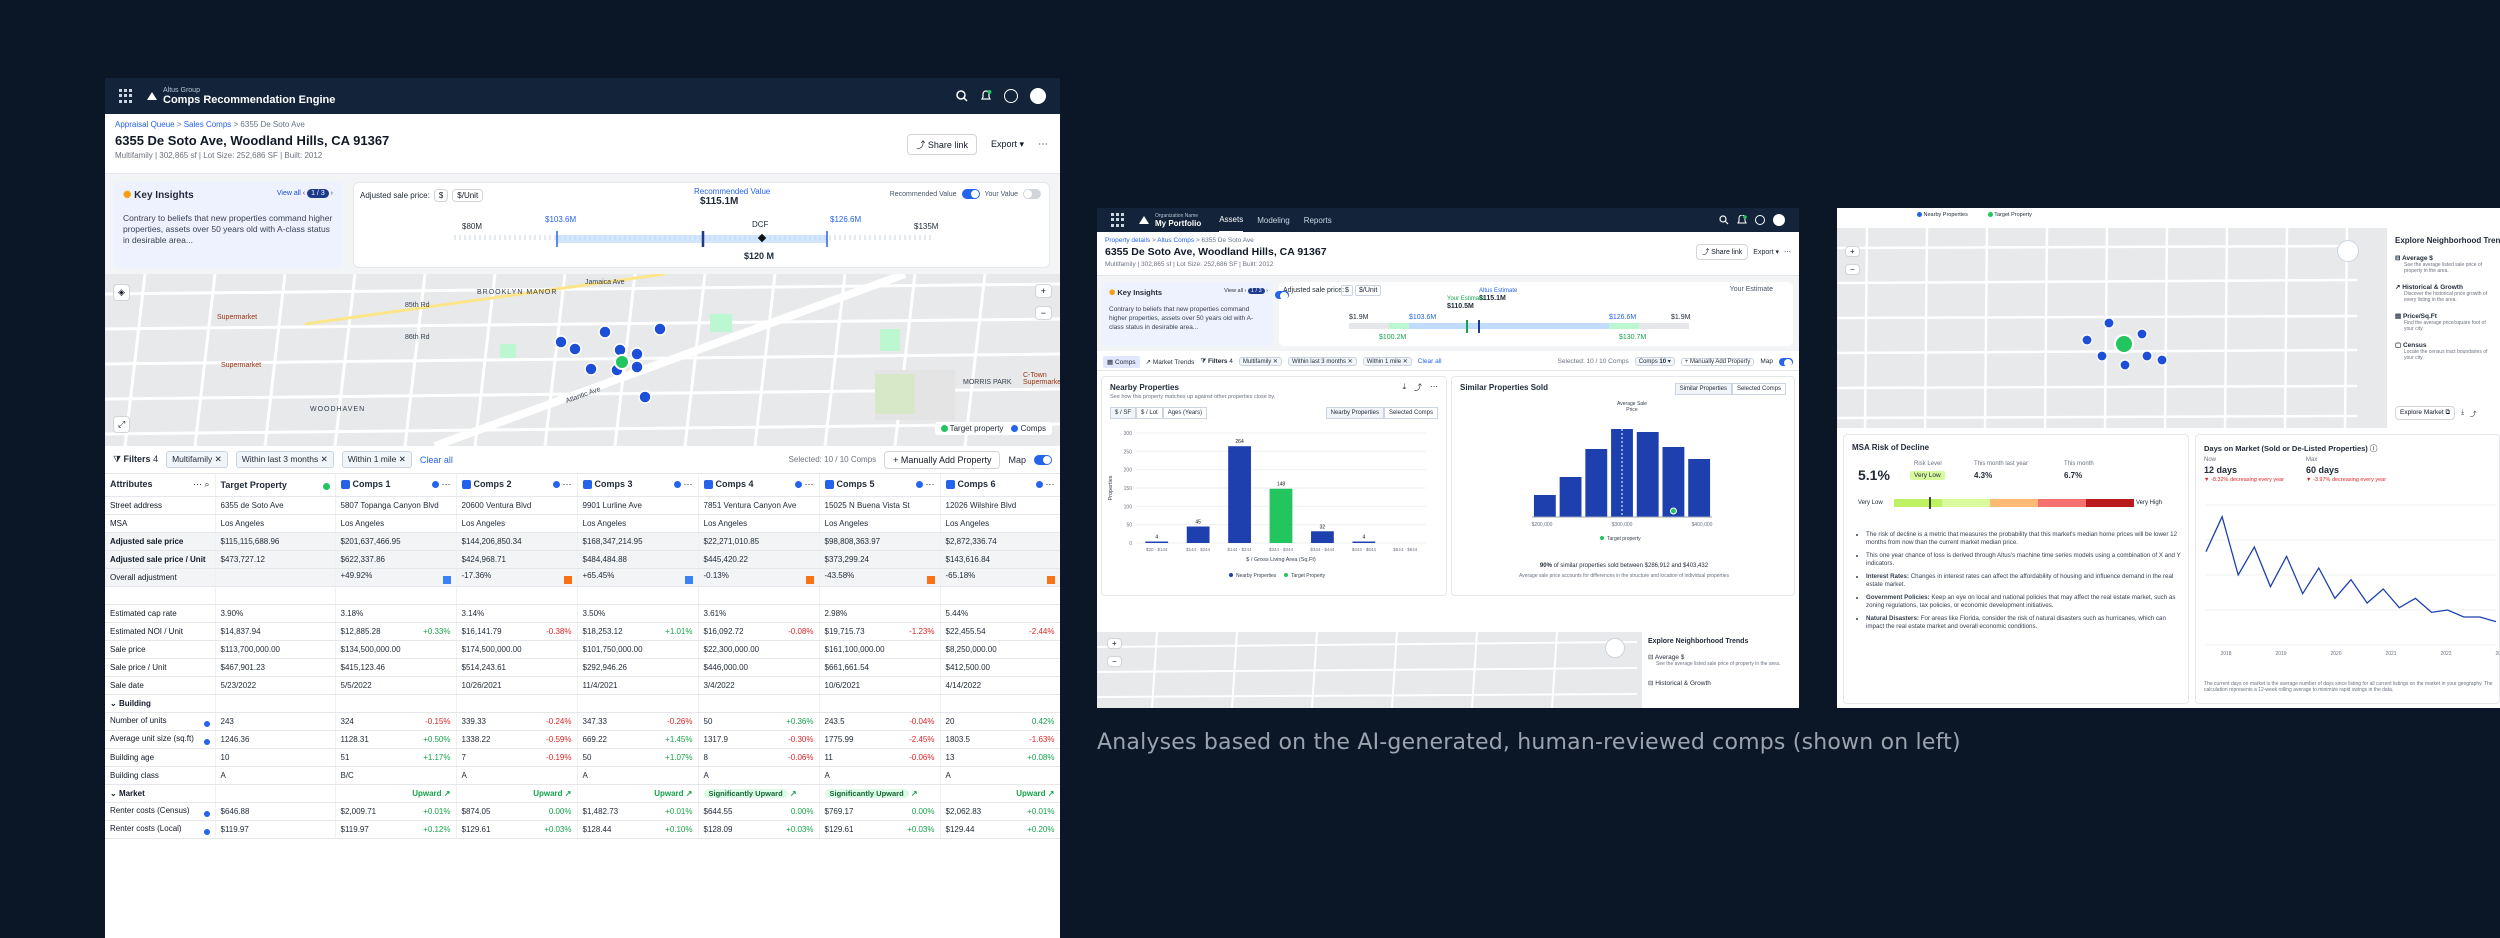 This screenshot has height=938, width=2500. Describe the element at coordinates (1852, 269) in the screenshot. I see `zoom-out-button-3: −` at that location.